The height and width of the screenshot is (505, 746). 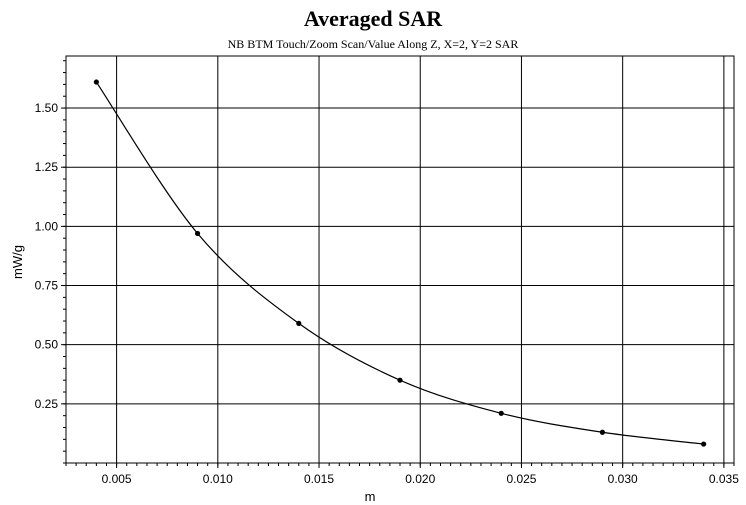 What do you see at coordinates (373, 18) in the screenshot?
I see `chart-title: Averaged SAR` at bounding box center [373, 18].